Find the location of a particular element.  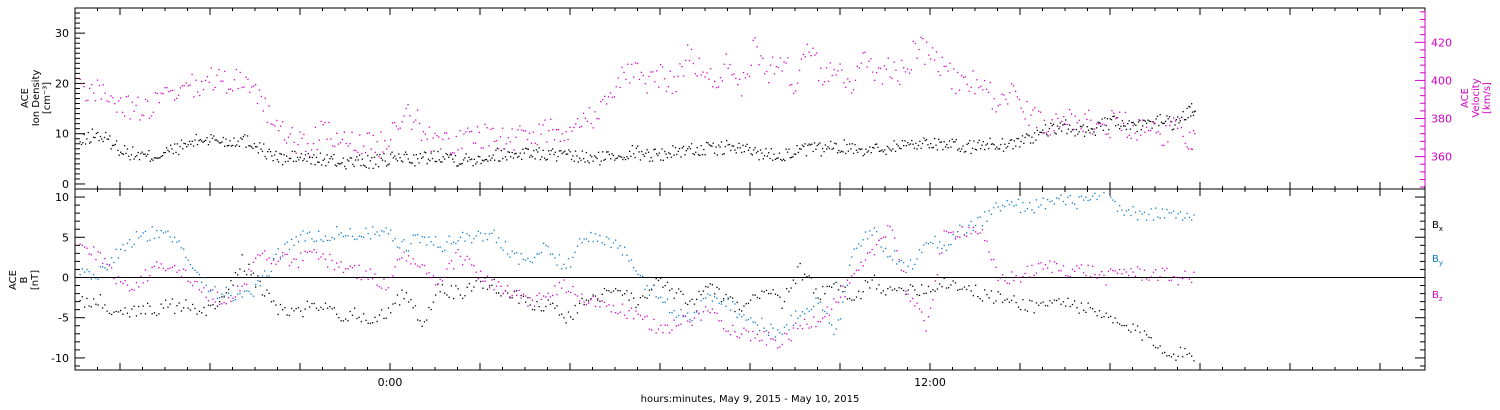

field-axis-title-line: B is located at coordinates (24, 279).